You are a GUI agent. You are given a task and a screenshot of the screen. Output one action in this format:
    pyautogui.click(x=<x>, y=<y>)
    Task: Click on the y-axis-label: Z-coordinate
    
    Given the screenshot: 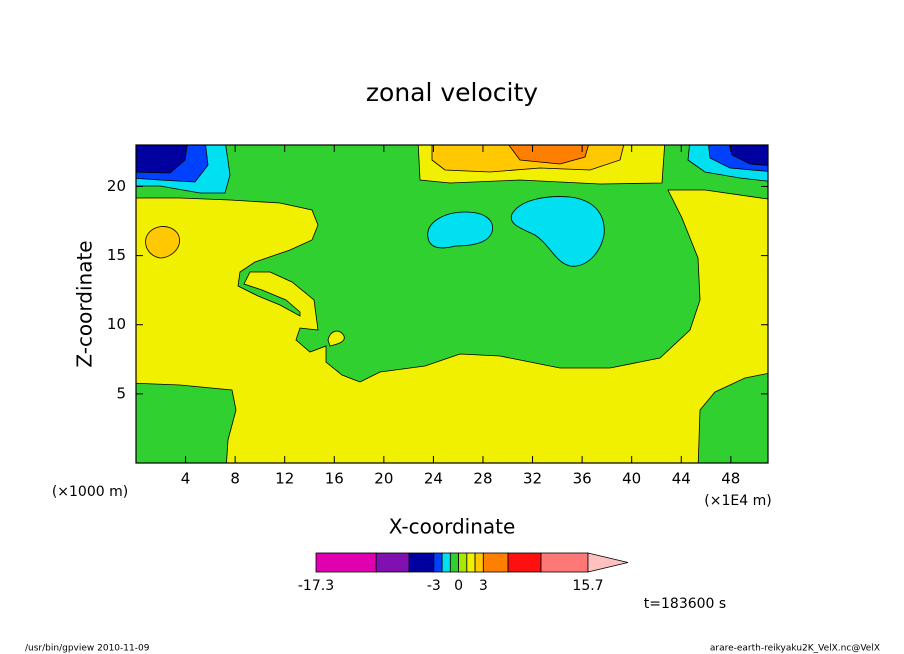 What is the action you would take?
    pyautogui.click(x=85, y=303)
    